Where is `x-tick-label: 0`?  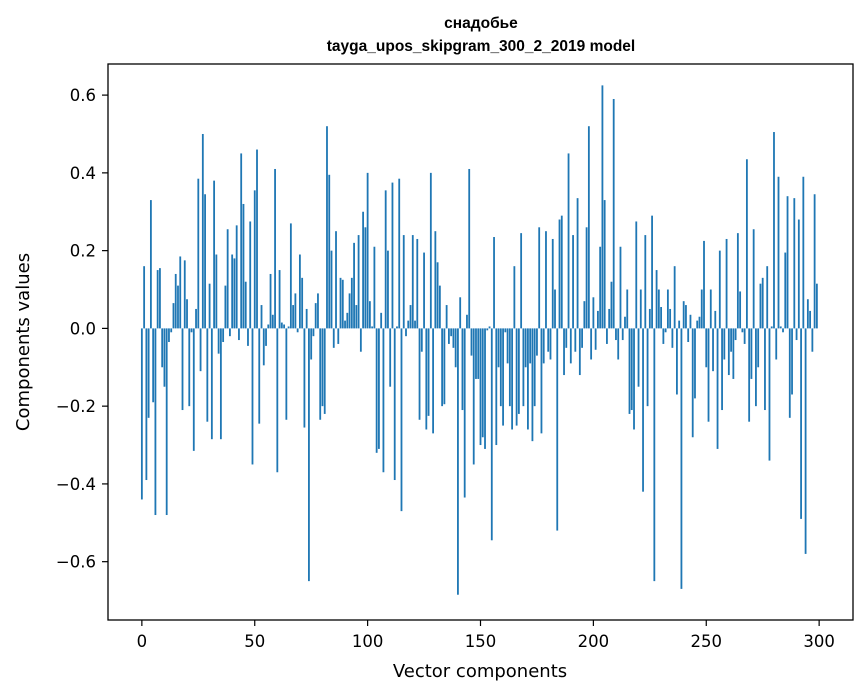
x-tick-label: 0 is located at coordinates (142, 641).